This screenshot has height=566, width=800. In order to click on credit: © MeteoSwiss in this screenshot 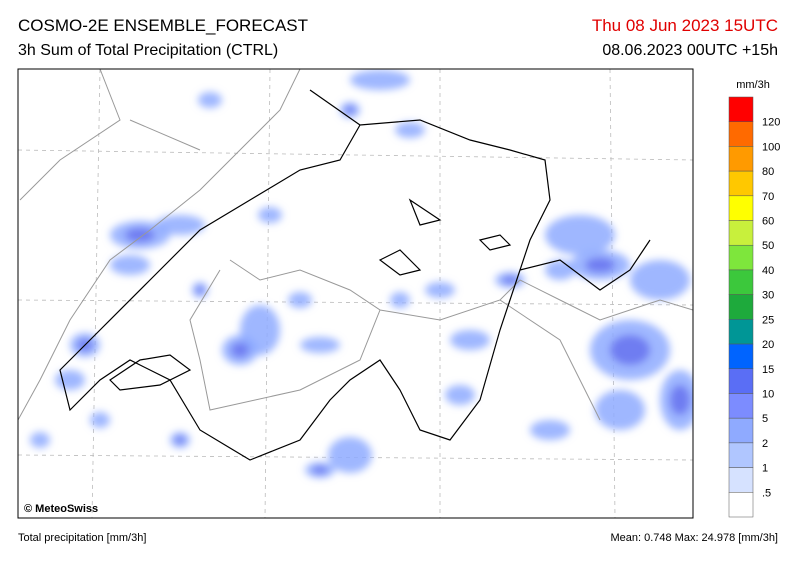, I will do `click(61, 509)`.